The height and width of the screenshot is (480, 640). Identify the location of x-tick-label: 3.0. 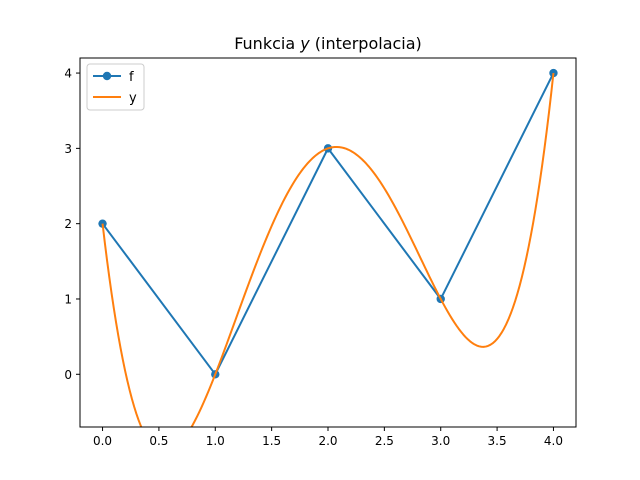
(440, 441).